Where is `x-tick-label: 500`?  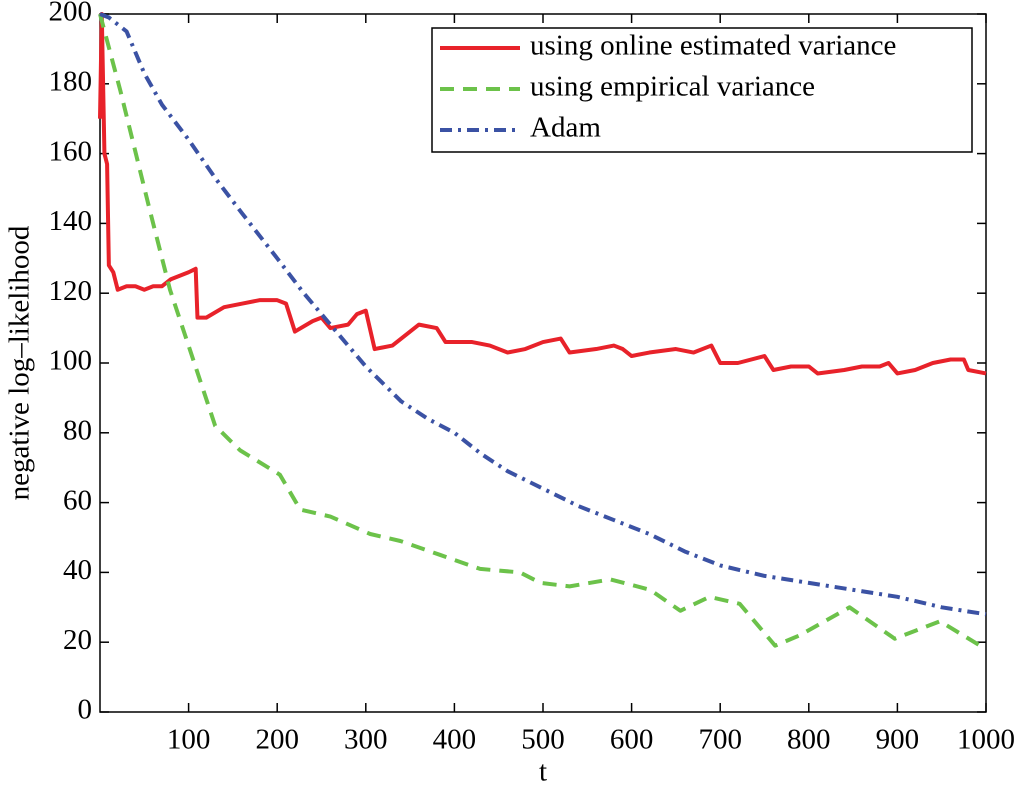
x-tick-label: 500 is located at coordinates (543, 740).